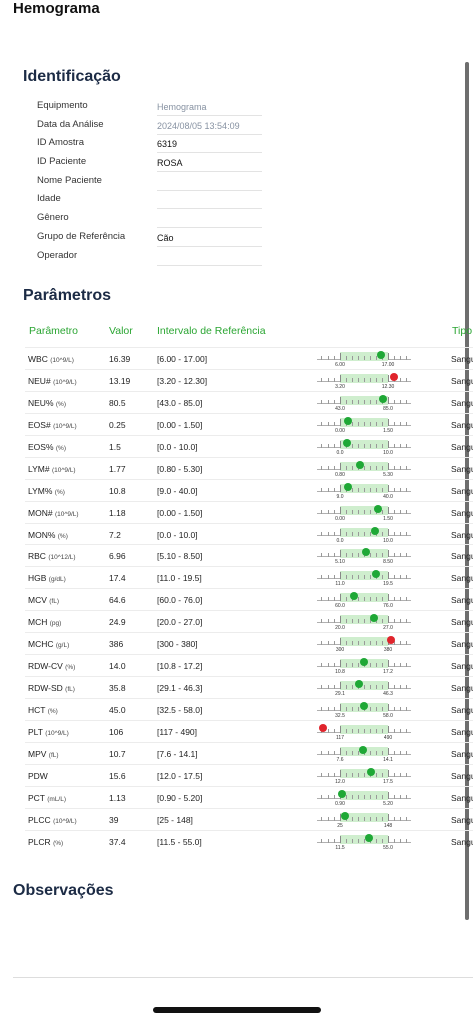 This screenshot has width=473, height=1024. What do you see at coordinates (149, 181) in the screenshot?
I see `field-nome-paciente: Nome Paciente` at bounding box center [149, 181].